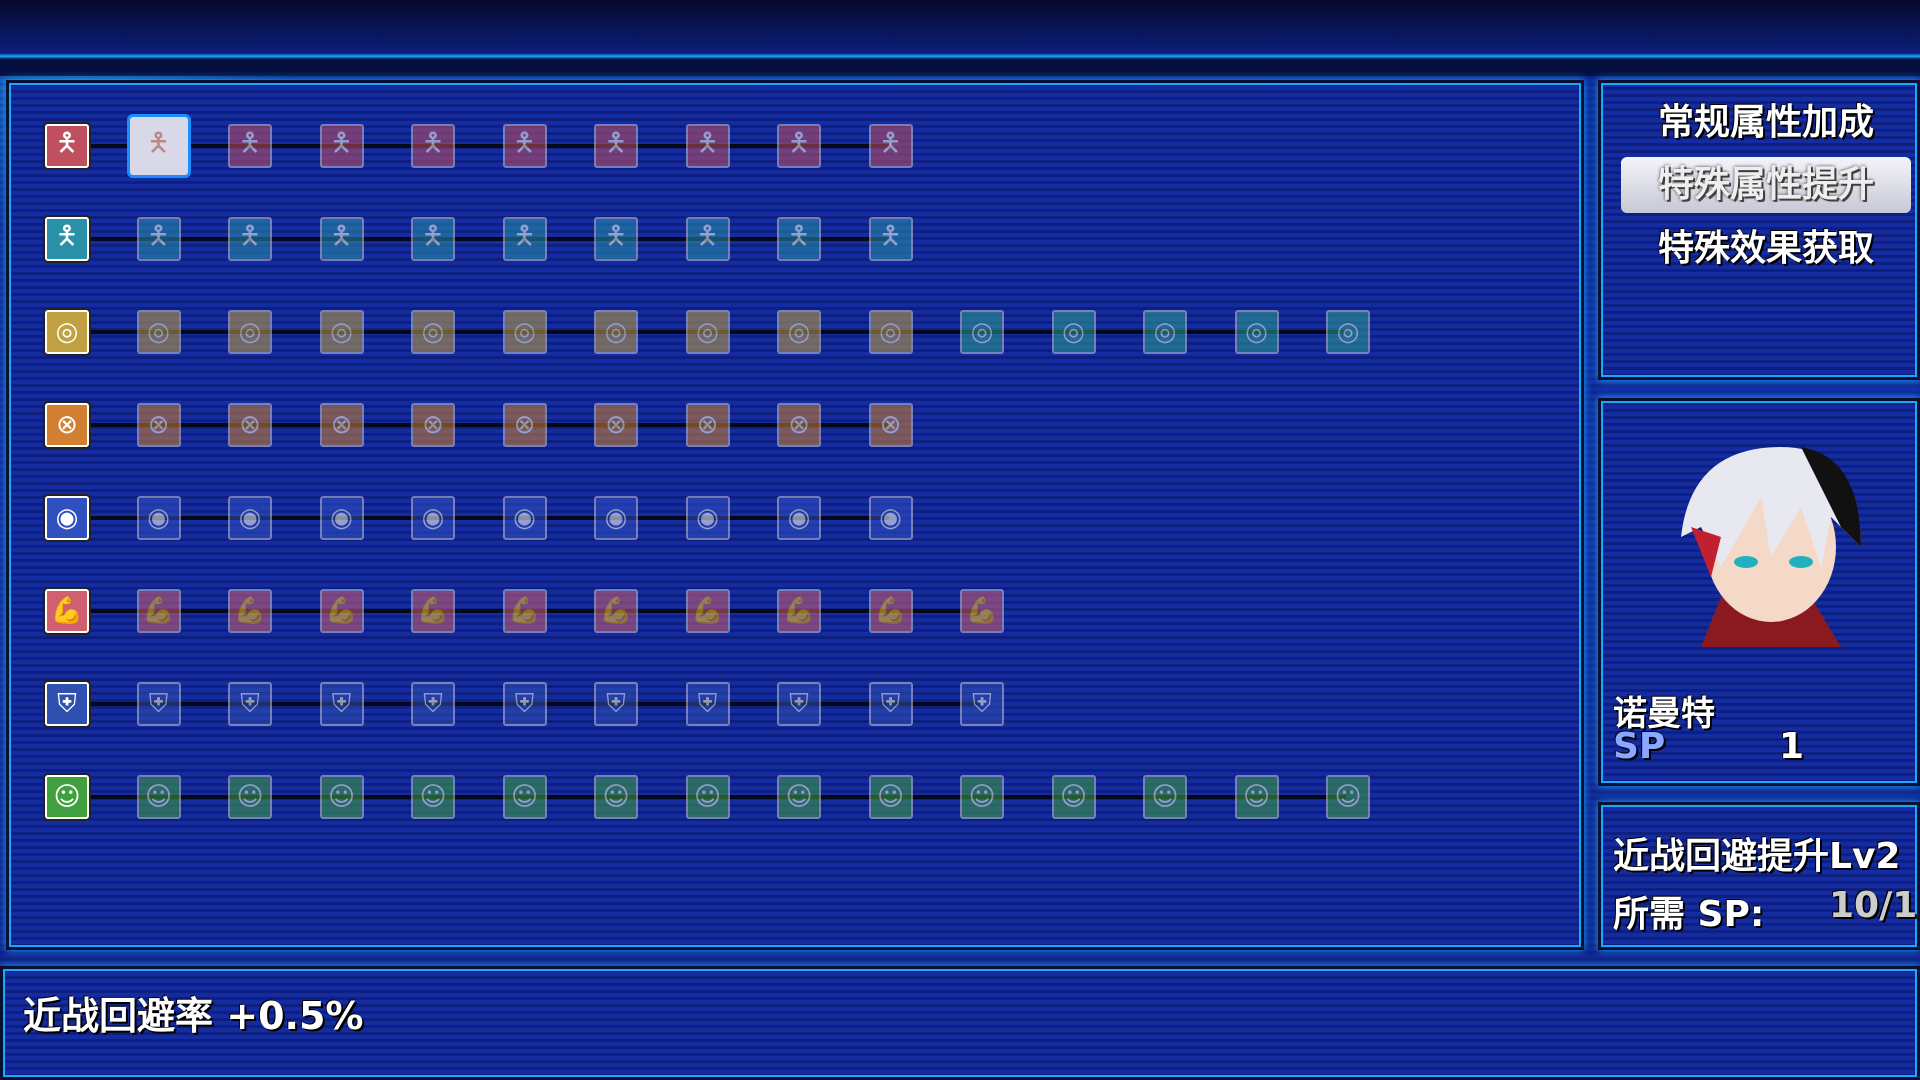  I want to click on eye-shield-icon: ◉, so click(67, 518).